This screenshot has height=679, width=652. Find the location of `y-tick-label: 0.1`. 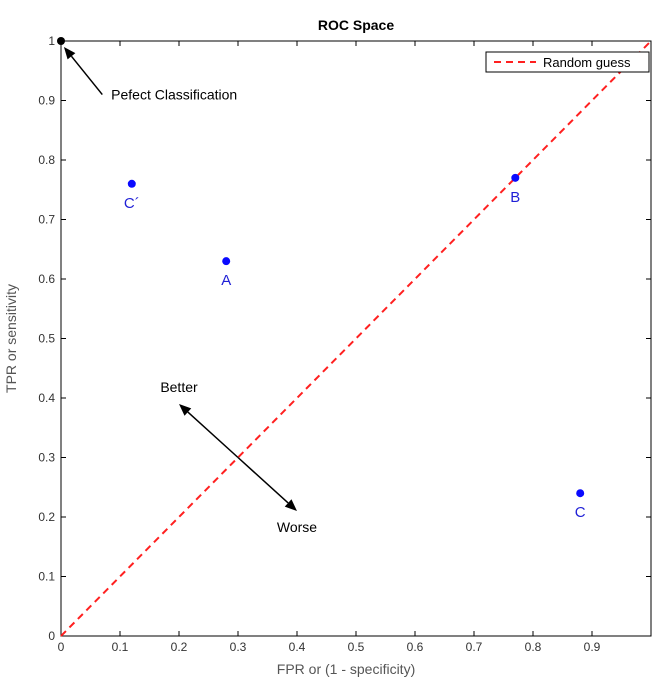

y-tick-label: 0.1 is located at coordinates (46, 577).